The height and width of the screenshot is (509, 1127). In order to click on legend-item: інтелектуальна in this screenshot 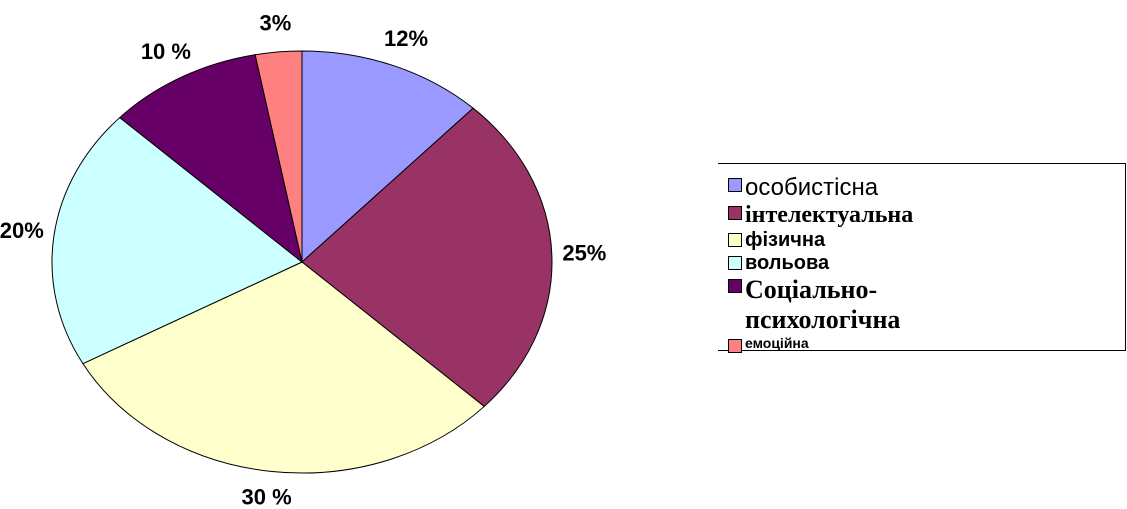, I will do `click(926, 215)`.